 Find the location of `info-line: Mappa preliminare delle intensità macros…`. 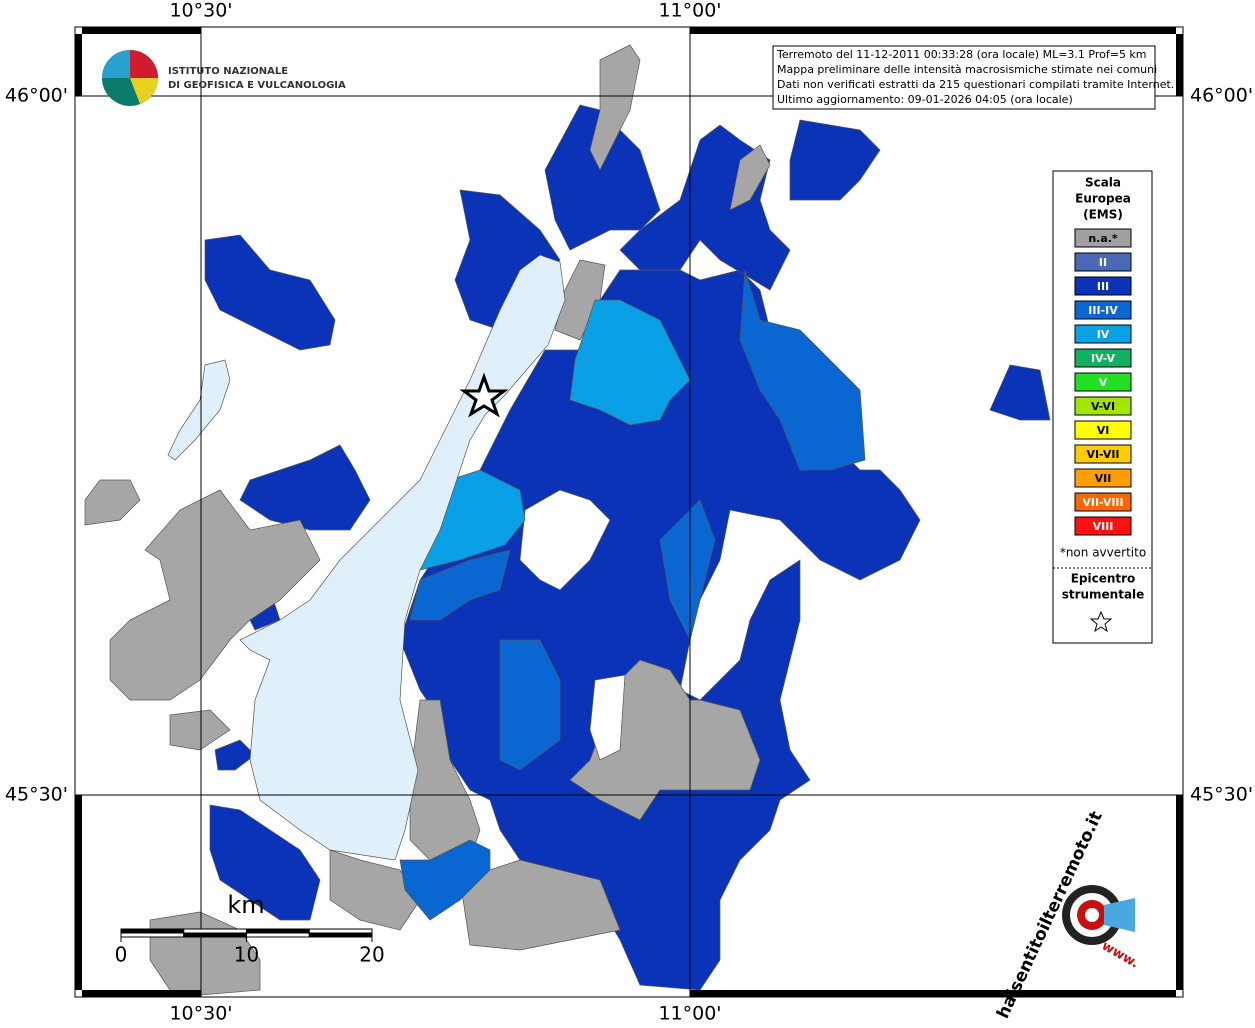

info-line: Mappa preliminare delle intensità macros… is located at coordinates (967, 69).